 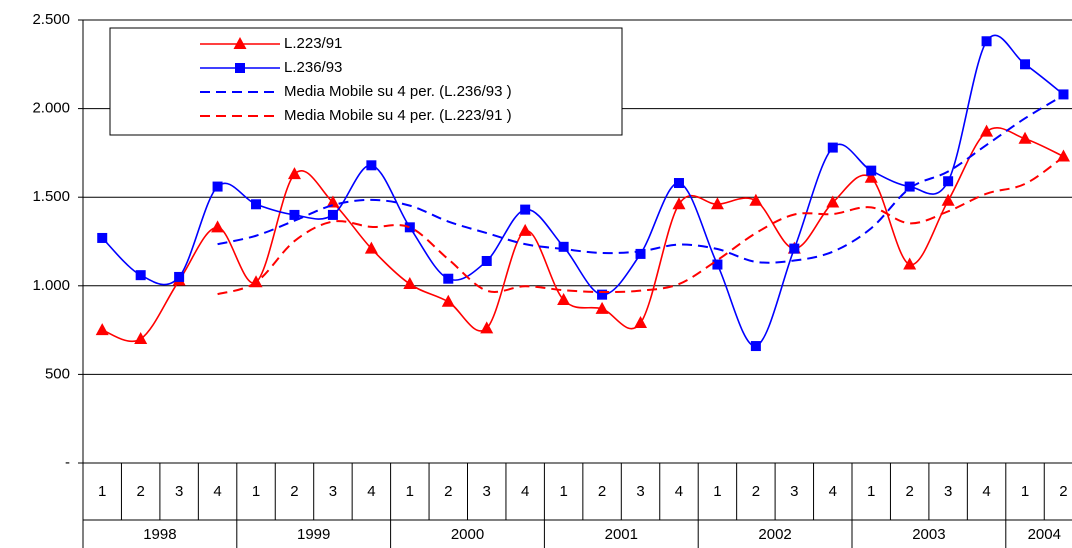 What do you see at coordinates (398, 91) in the screenshot?
I see `legend-label: Media Mobile su 4 per. (L.236/93 )` at bounding box center [398, 91].